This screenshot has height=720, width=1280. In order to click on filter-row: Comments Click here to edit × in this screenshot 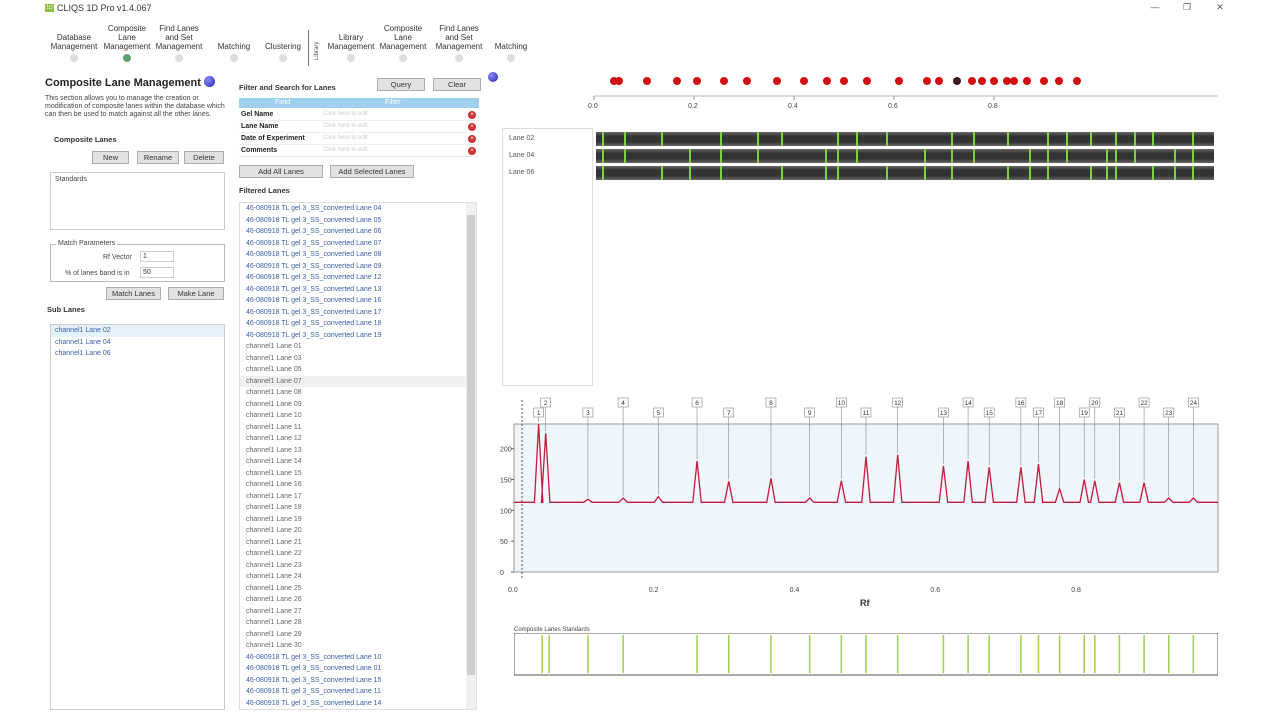, I will do `click(359, 151)`.